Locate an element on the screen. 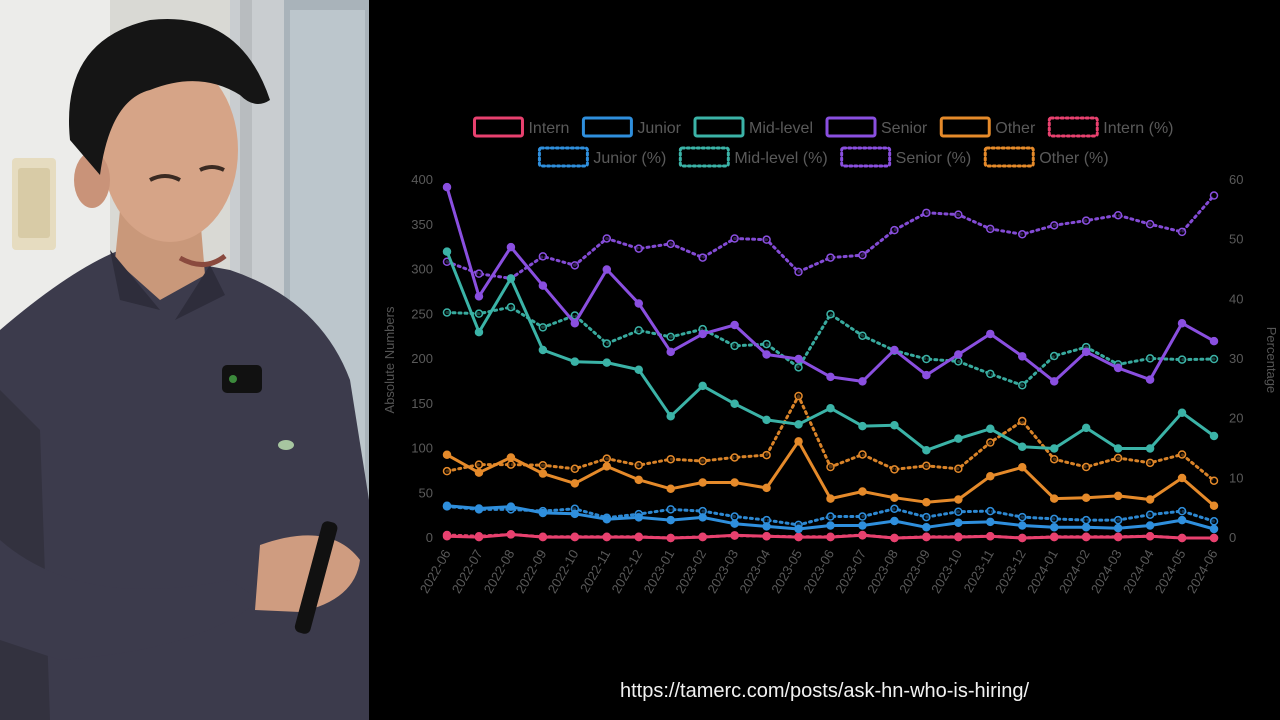 The height and width of the screenshot is (720, 1280). legend-label-senior: Senior (%) is located at coordinates (934, 158).